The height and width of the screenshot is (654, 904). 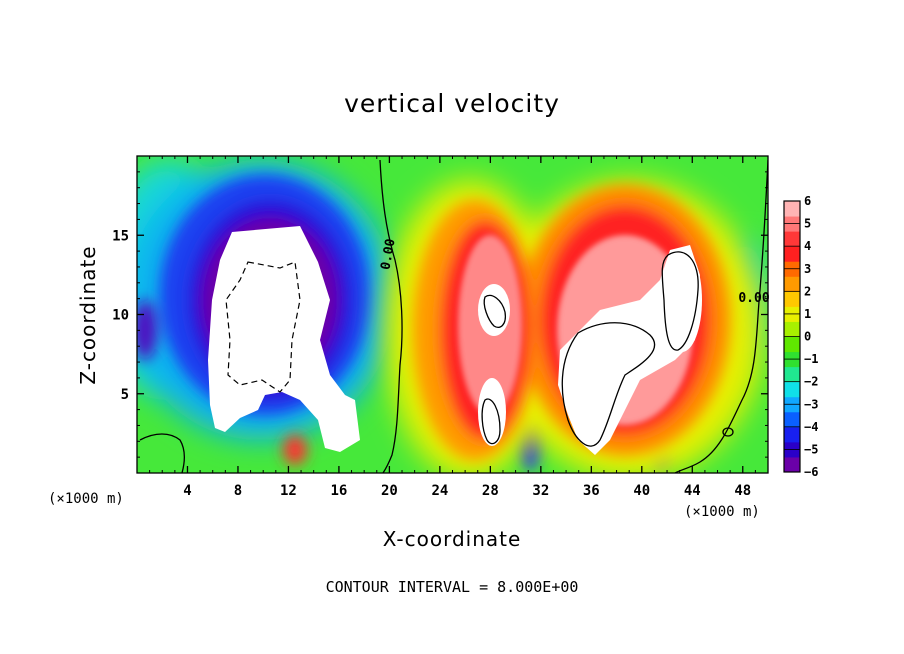 What do you see at coordinates (120, 236) in the screenshot?
I see `y-tick-label: 15` at bounding box center [120, 236].